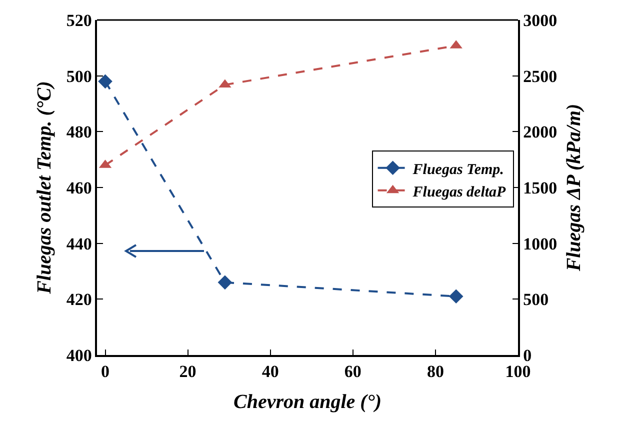 This screenshot has height=433, width=624. What do you see at coordinates (458, 170) in the screenshot?
I see `legend-label: Fluegas Temp.` at bounding box center [458, 170].